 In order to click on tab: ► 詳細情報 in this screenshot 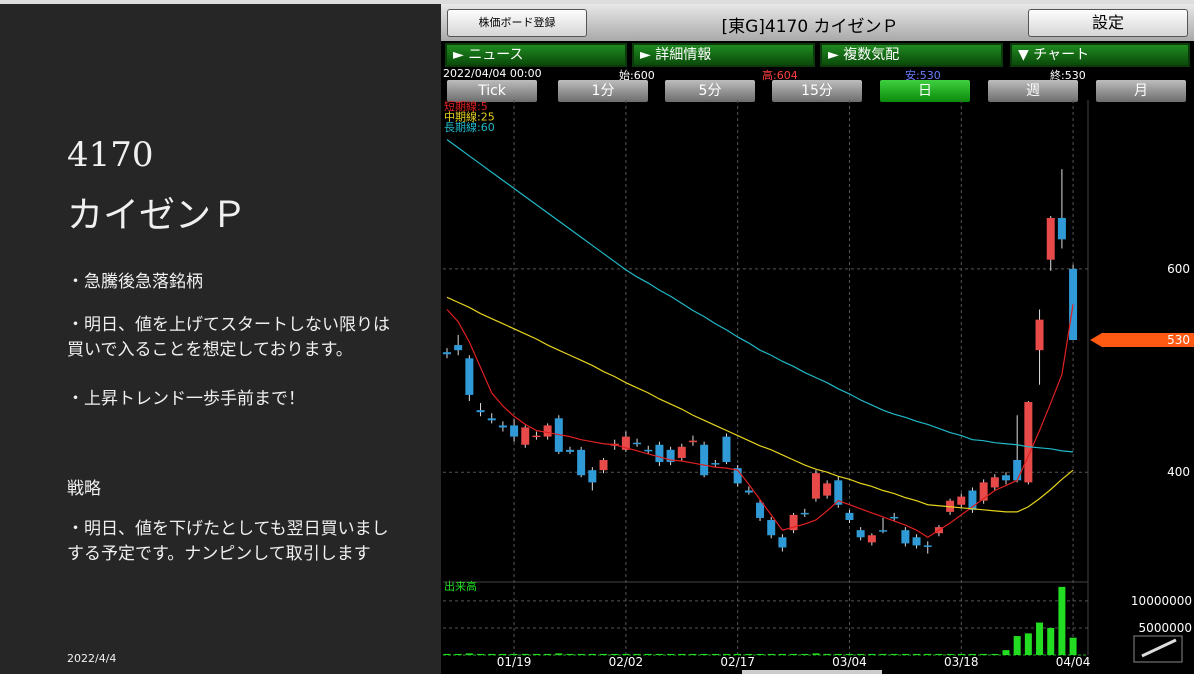, I will do `click(723, 55)`.